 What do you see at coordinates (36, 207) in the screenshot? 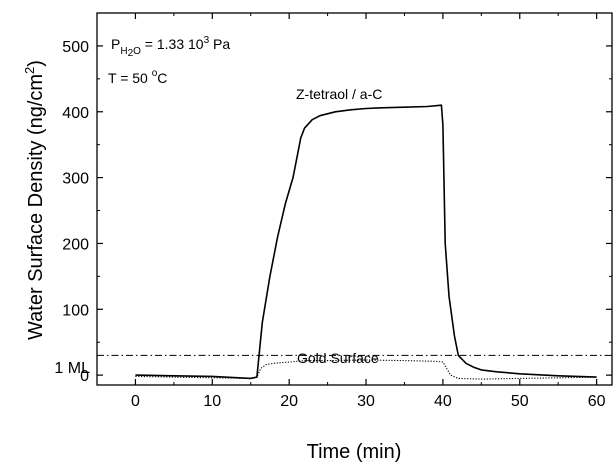
I see `y-axis-title-main: Water Surface Density (ng/cm` at bounding box center [36, 207].